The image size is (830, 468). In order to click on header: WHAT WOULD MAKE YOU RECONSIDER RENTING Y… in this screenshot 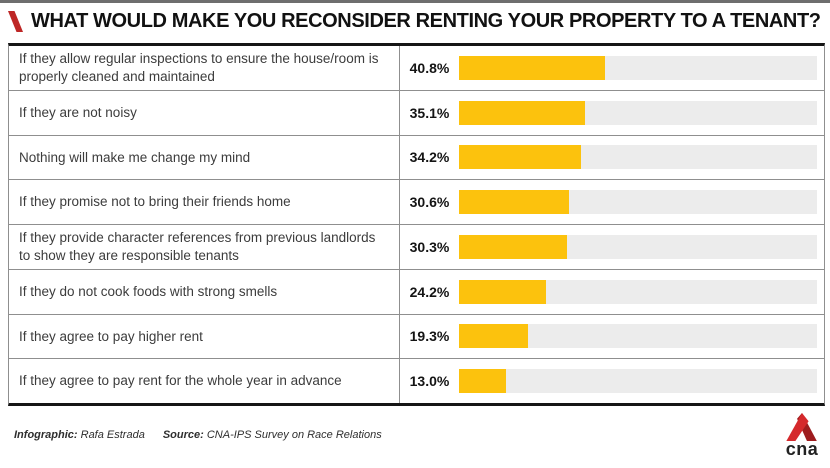, I will do `click(414, 21)`.